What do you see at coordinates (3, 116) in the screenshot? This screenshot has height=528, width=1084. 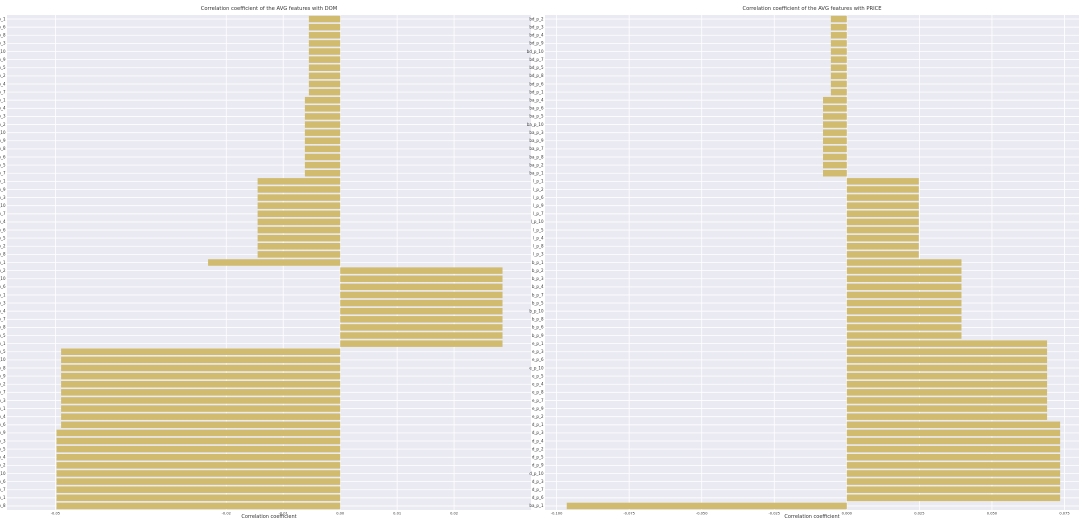 I see `y-tick-label: bd_p_3` at bounding box center [3, 116].